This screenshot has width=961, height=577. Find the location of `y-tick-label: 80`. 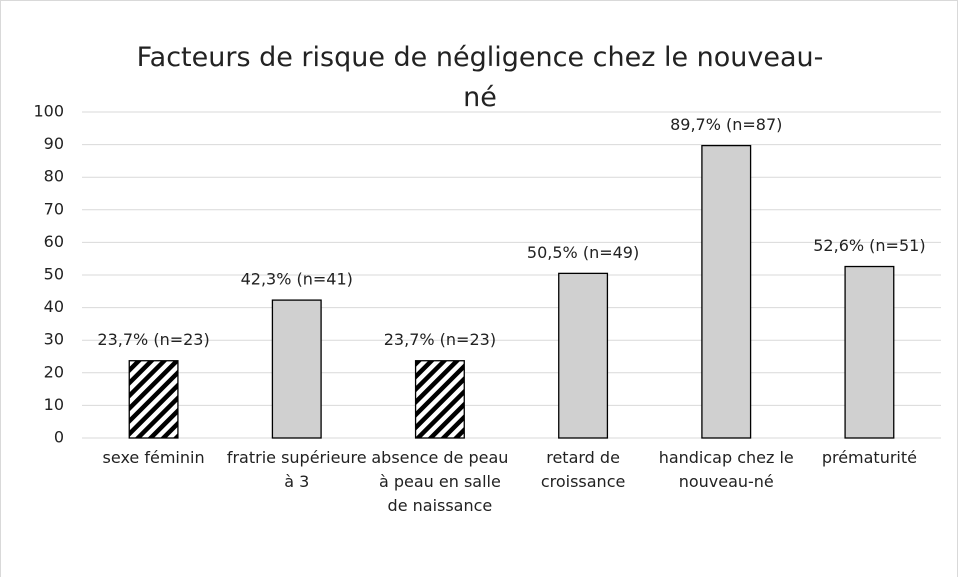

y-tick-label: 80 is located at coordinates (54, 176).